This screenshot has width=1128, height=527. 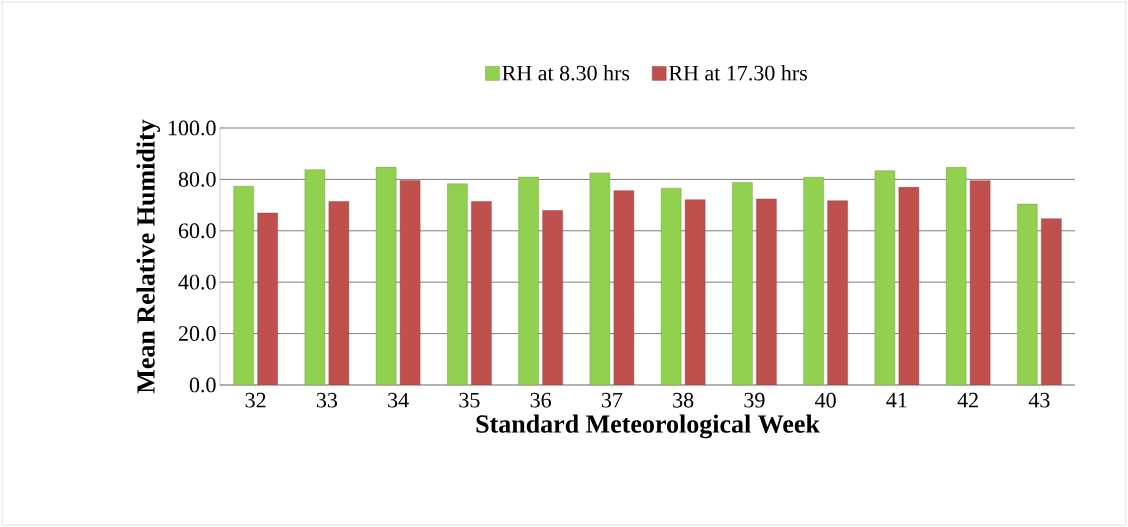 I want to click on x-tick-label: 40, so click(x=825, y=400).